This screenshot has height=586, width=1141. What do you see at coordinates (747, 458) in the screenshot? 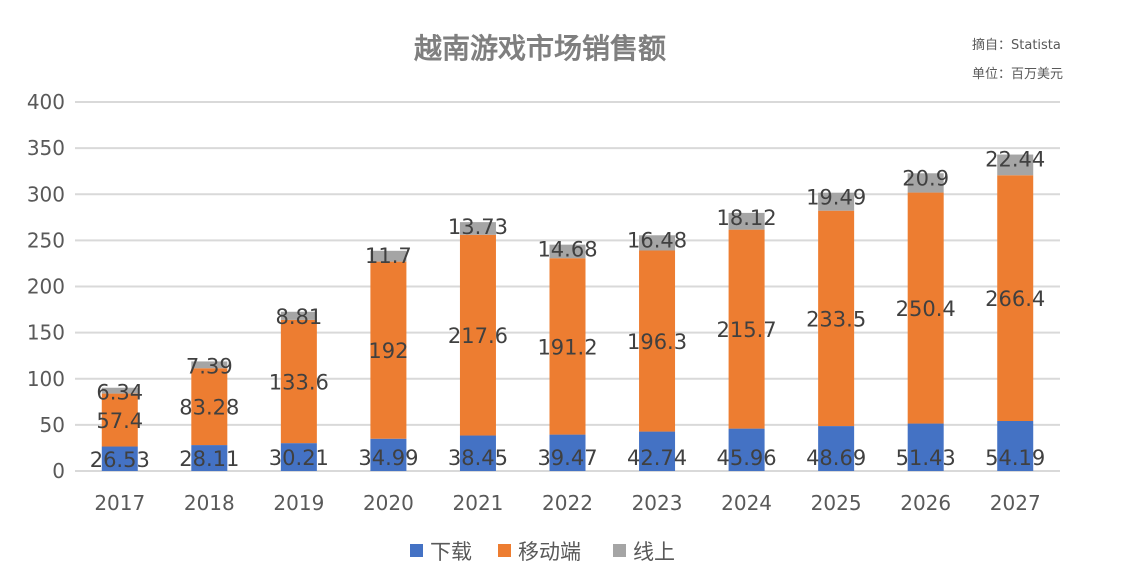
I see `data-label: 45.96` at bounding box center [747, 458].